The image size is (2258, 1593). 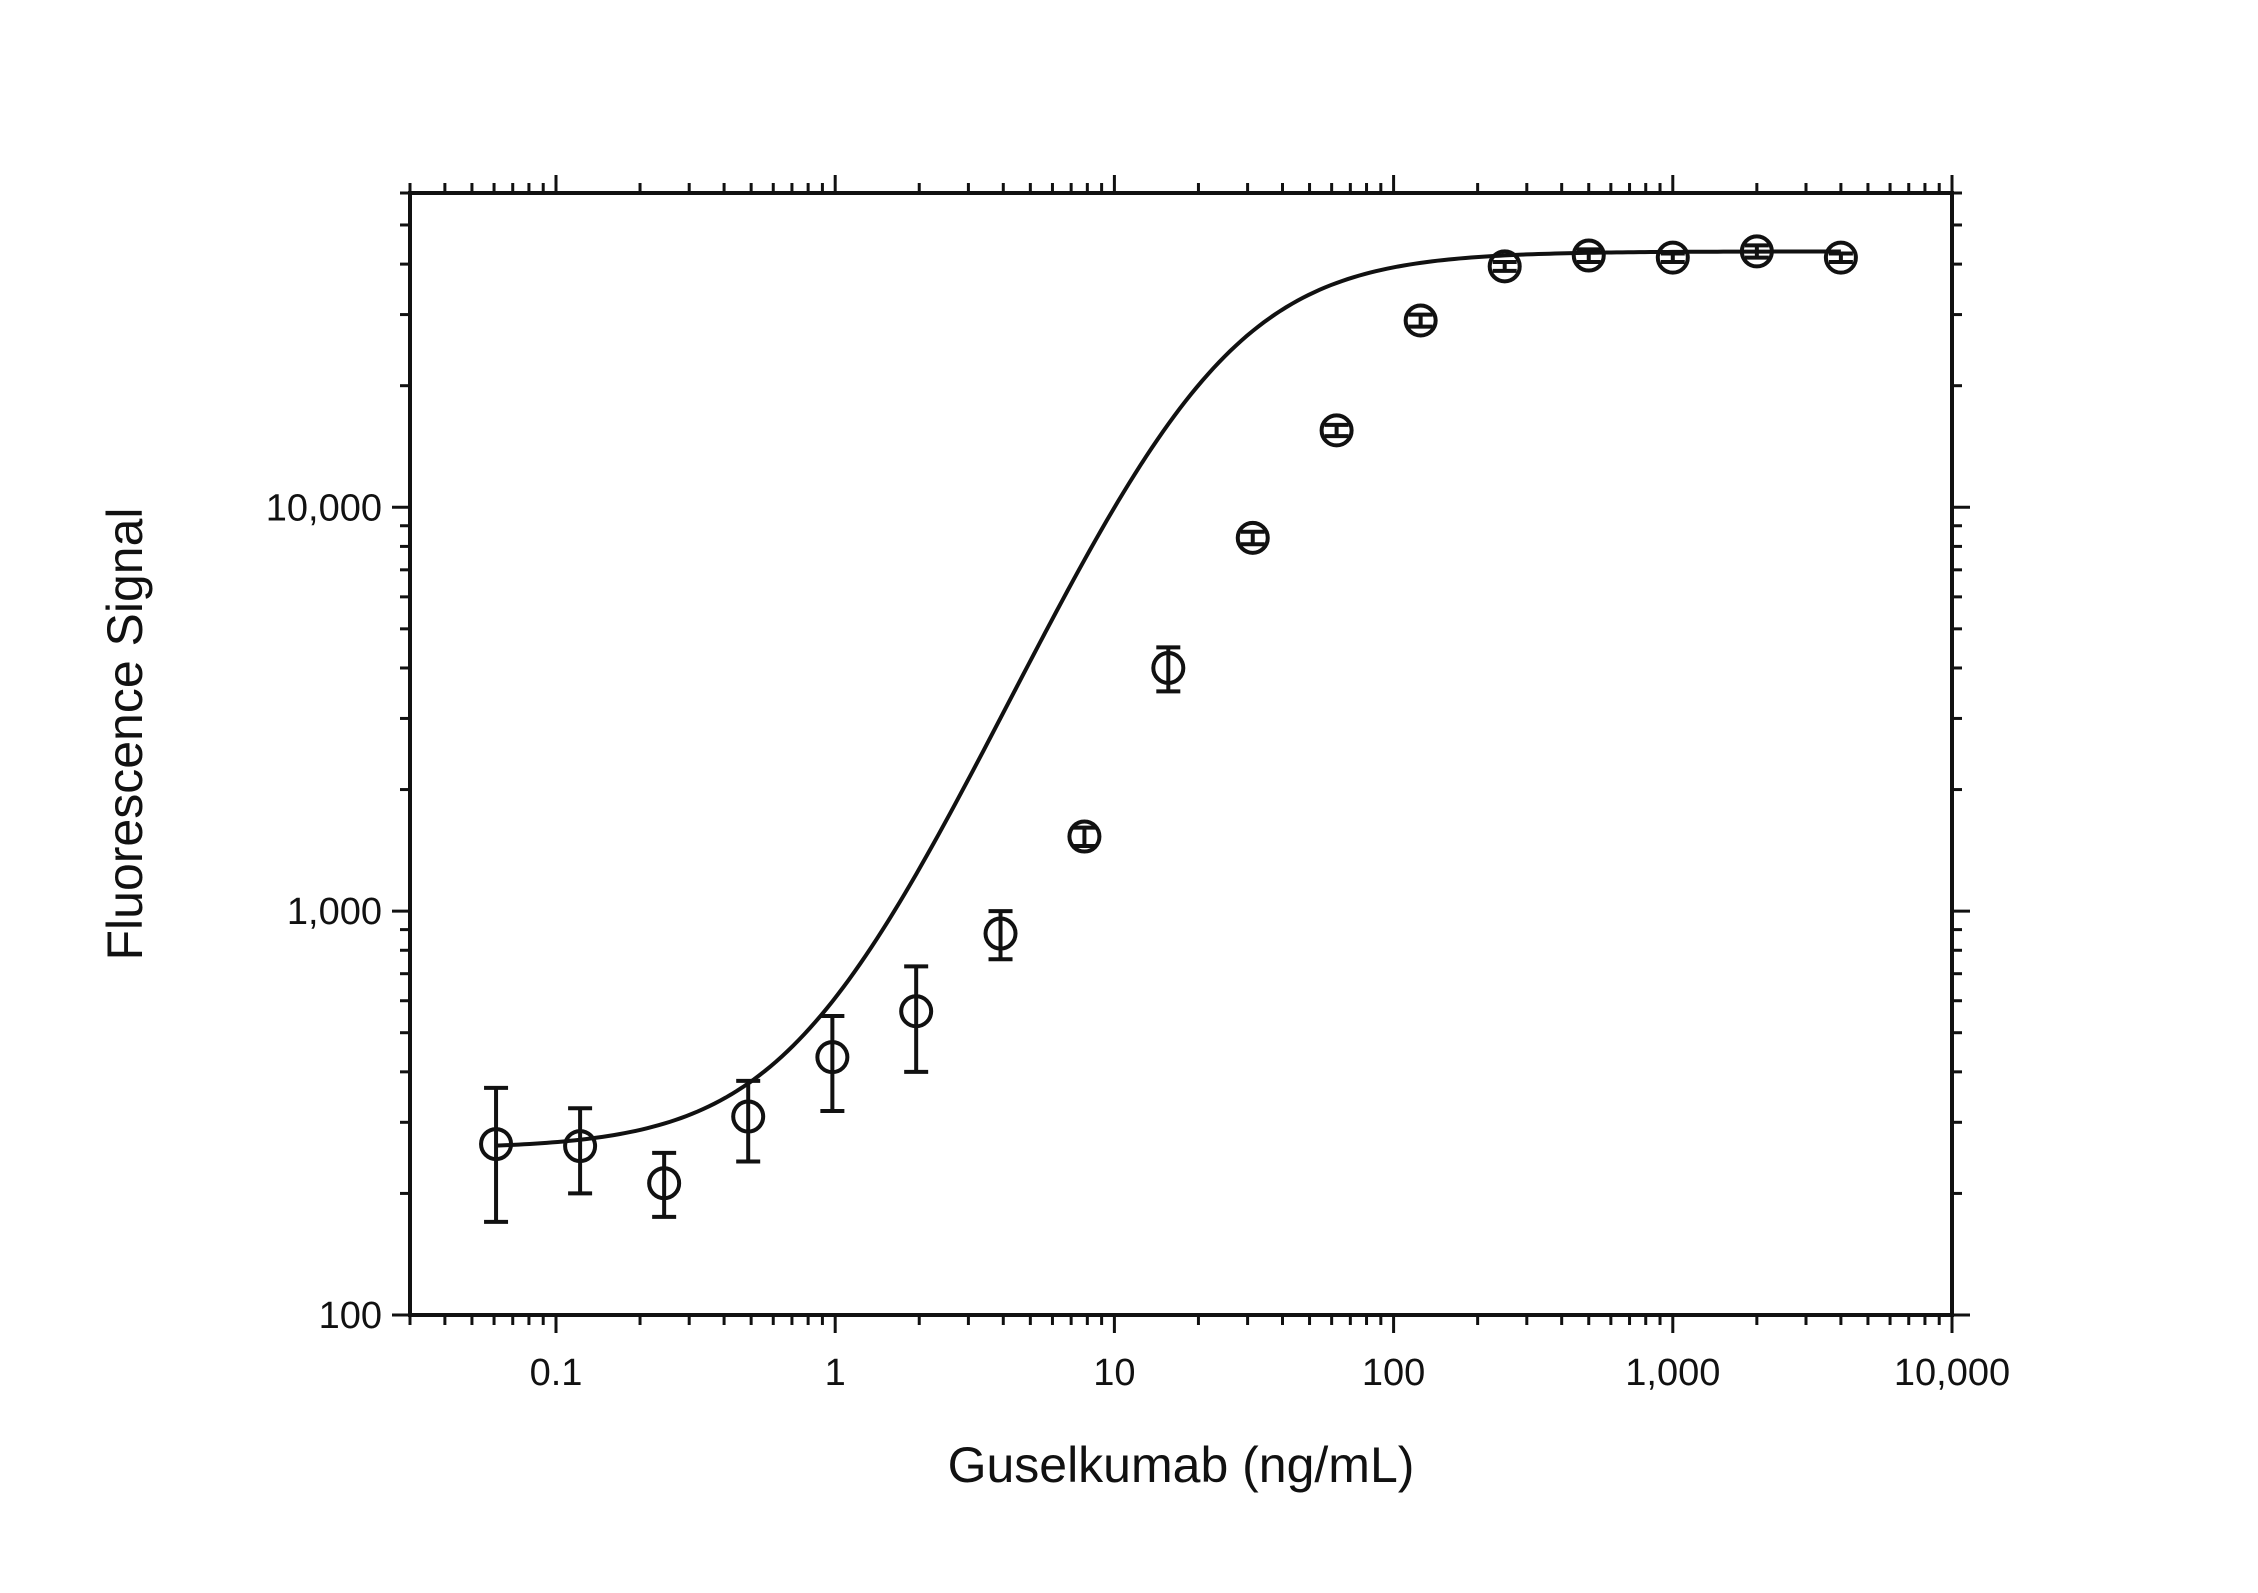 What do you see at coordinates (1672, 1373) in the screenshot?
I see `x-tick-label: 1,000` at bounding box center [1672, 1373].